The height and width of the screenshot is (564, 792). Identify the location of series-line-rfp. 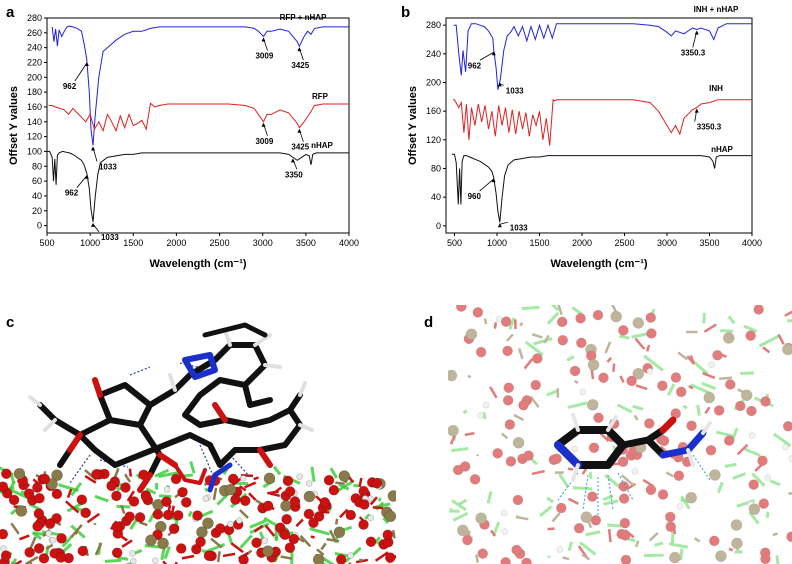
(198, 117).